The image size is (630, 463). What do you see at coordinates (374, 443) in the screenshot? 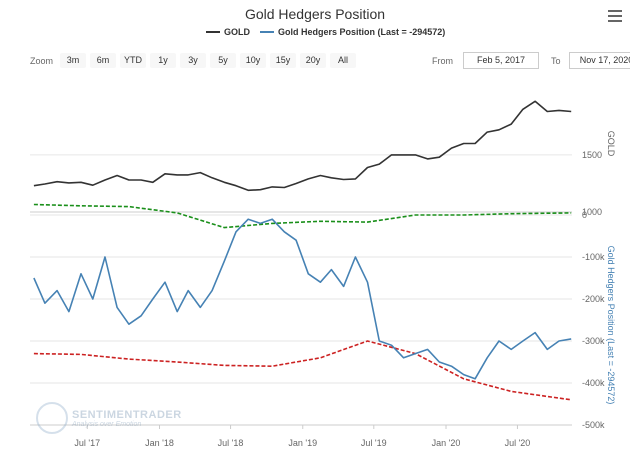
I see `x-tick-label: Jul '19` at bounding box center [374, 443].